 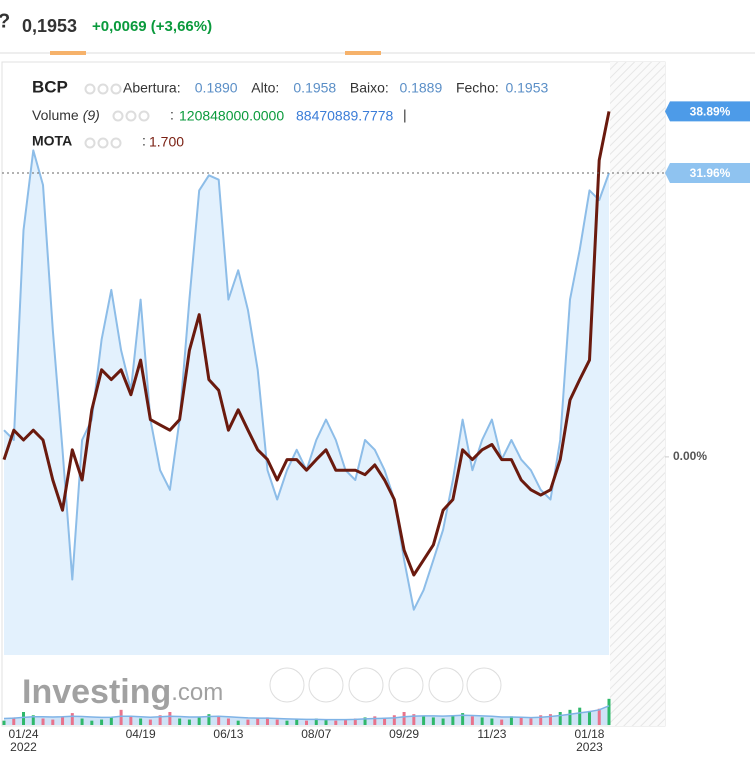 I want to click on x-tick-label: 04/19, so click(x=141, y=734).